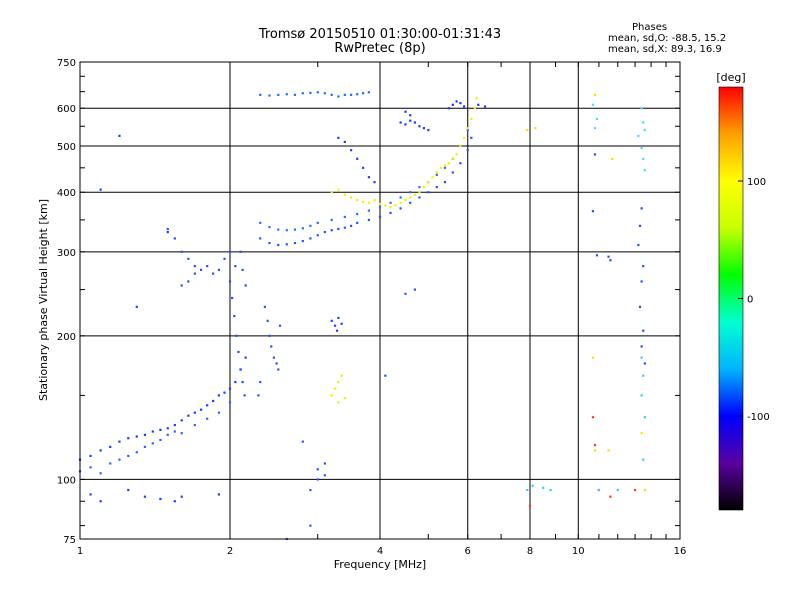 This screenshot has height=600, width=800. I want to click on x-tick-label: 8, so click(530, 551).